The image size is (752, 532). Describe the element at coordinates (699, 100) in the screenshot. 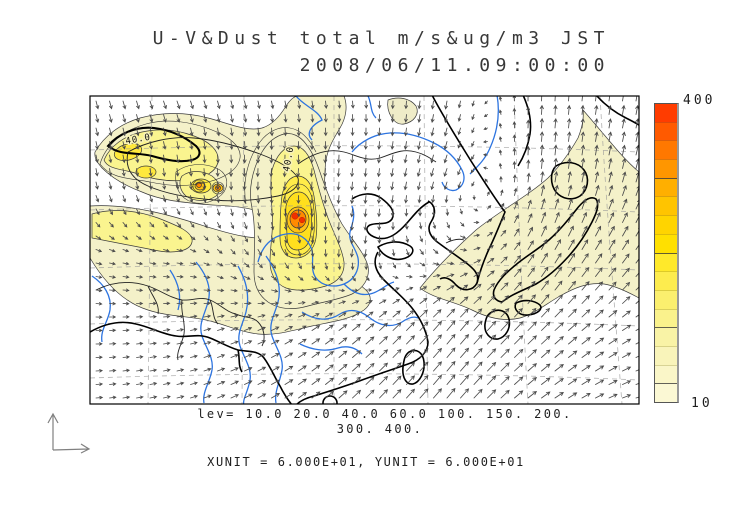

I see `colorbar-max-label: 400` at that location.